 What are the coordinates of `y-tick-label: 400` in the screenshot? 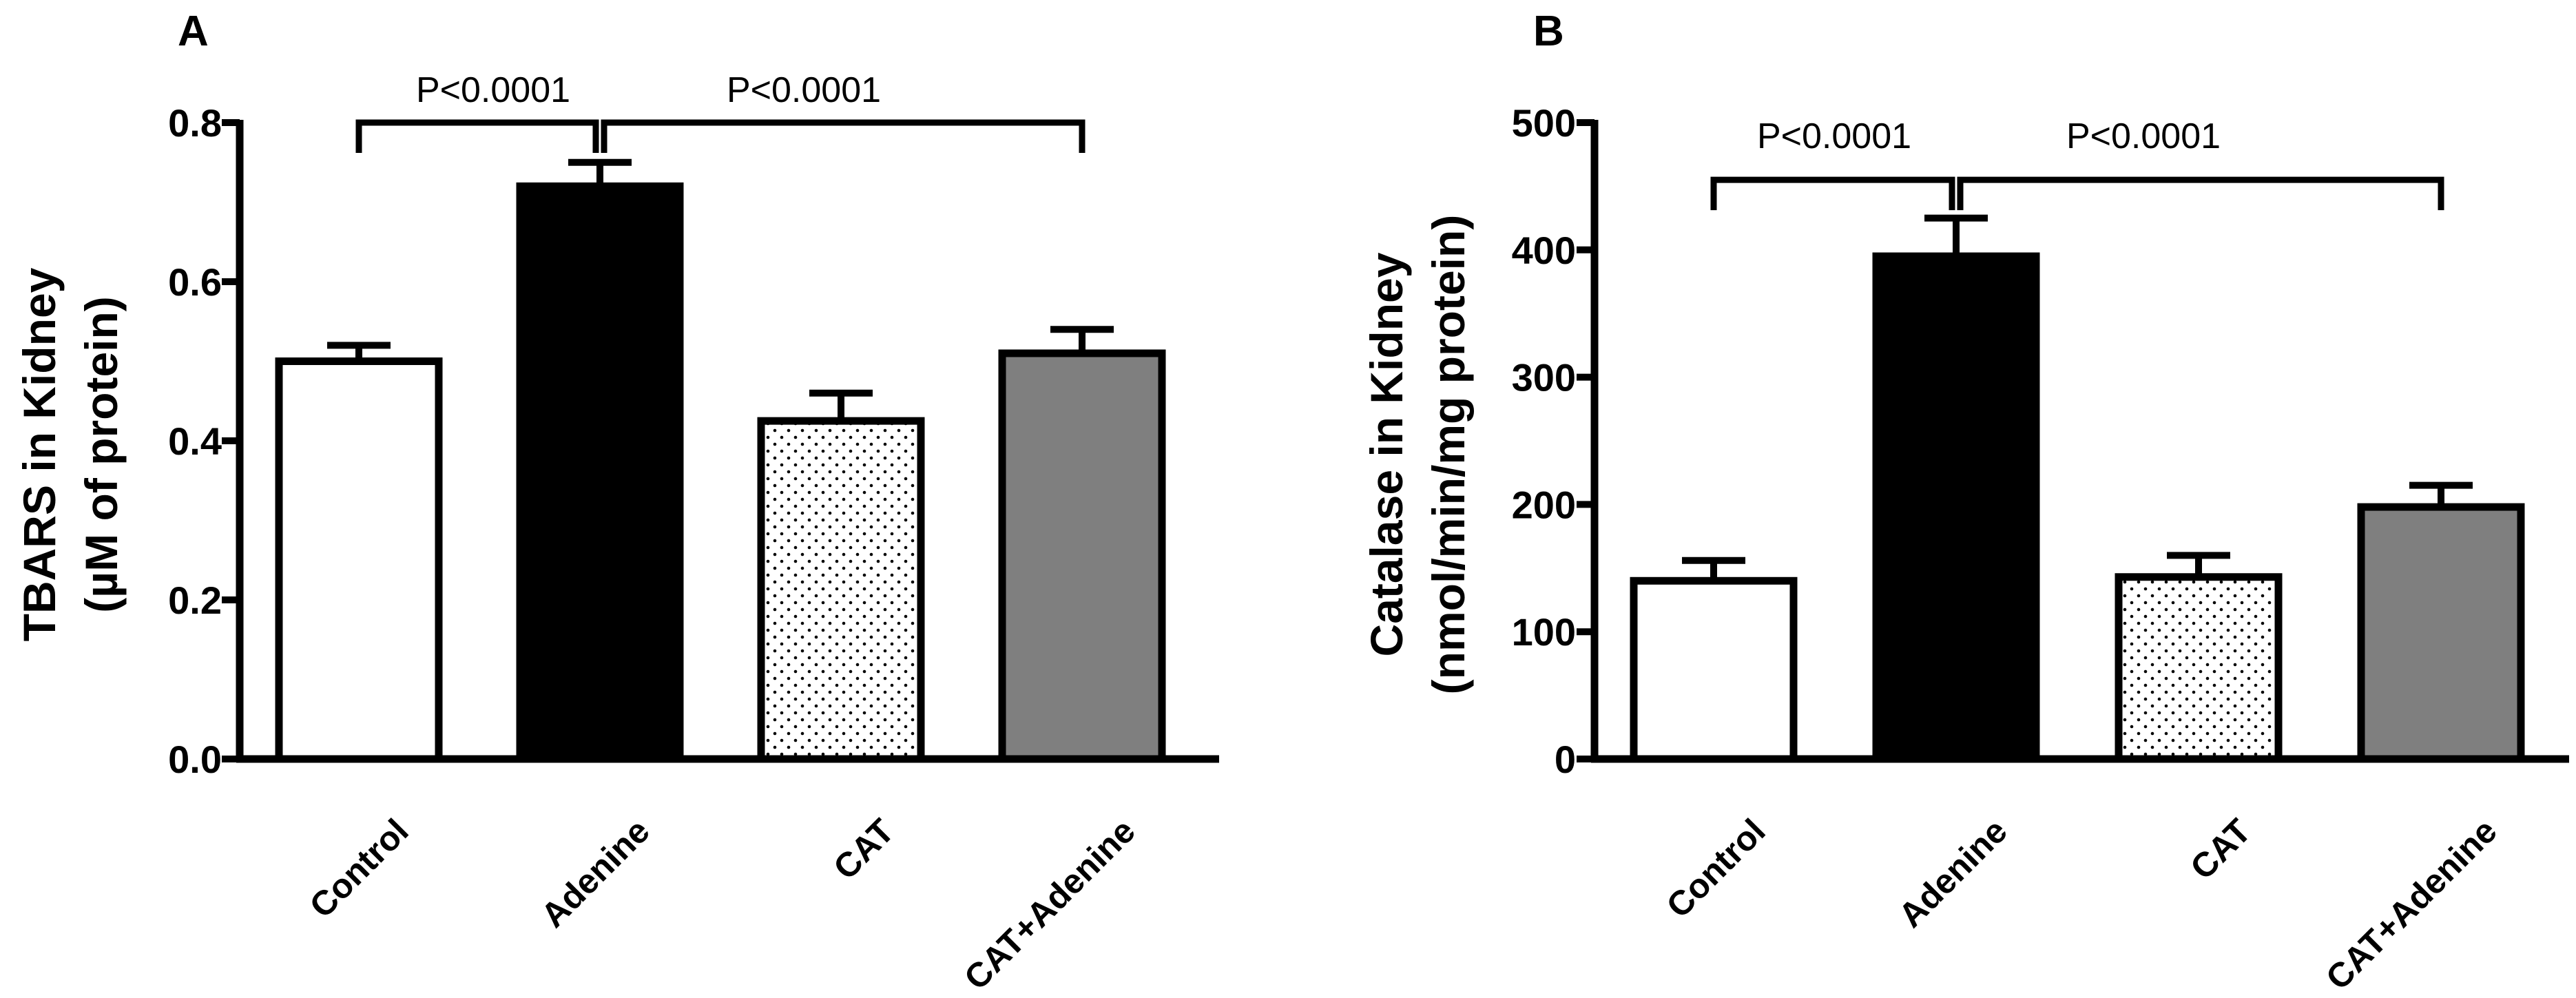 It's located at (1544, 250).